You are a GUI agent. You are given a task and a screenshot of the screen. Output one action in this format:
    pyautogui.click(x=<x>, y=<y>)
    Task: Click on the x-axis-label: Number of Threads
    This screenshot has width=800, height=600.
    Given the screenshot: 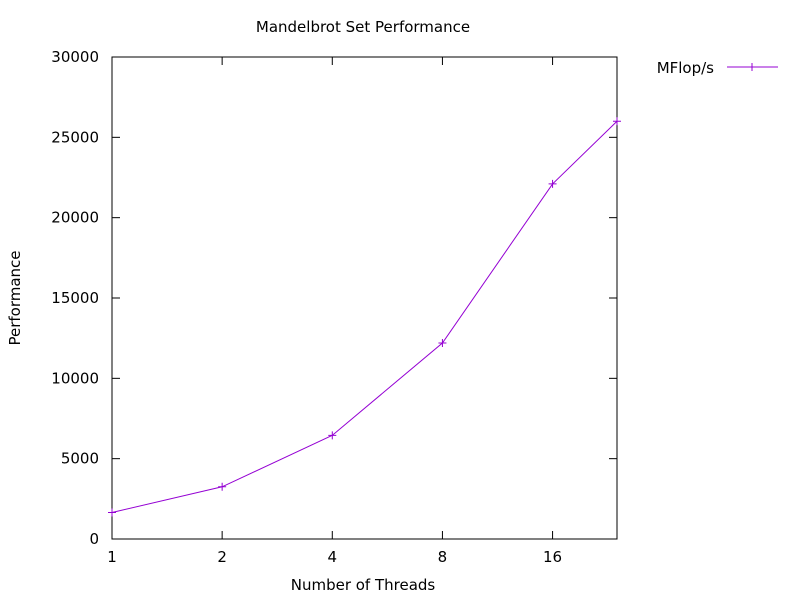 What is the action you would take?
    pyautogui.click(x=363, y=585)
    